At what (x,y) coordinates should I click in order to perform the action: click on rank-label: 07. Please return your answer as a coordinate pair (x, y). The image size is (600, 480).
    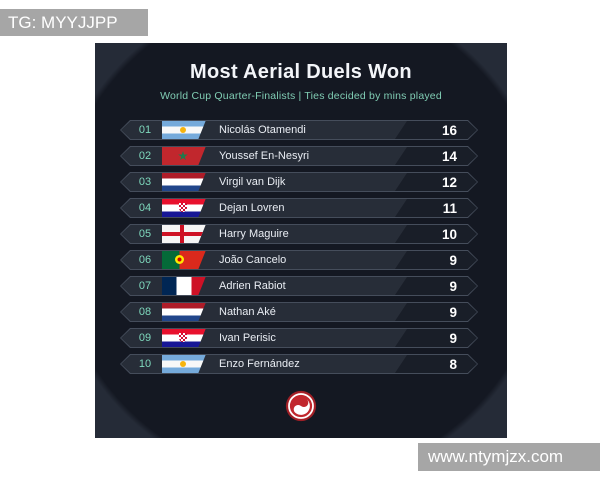
    Looking at the image, I should click on (145, 286).